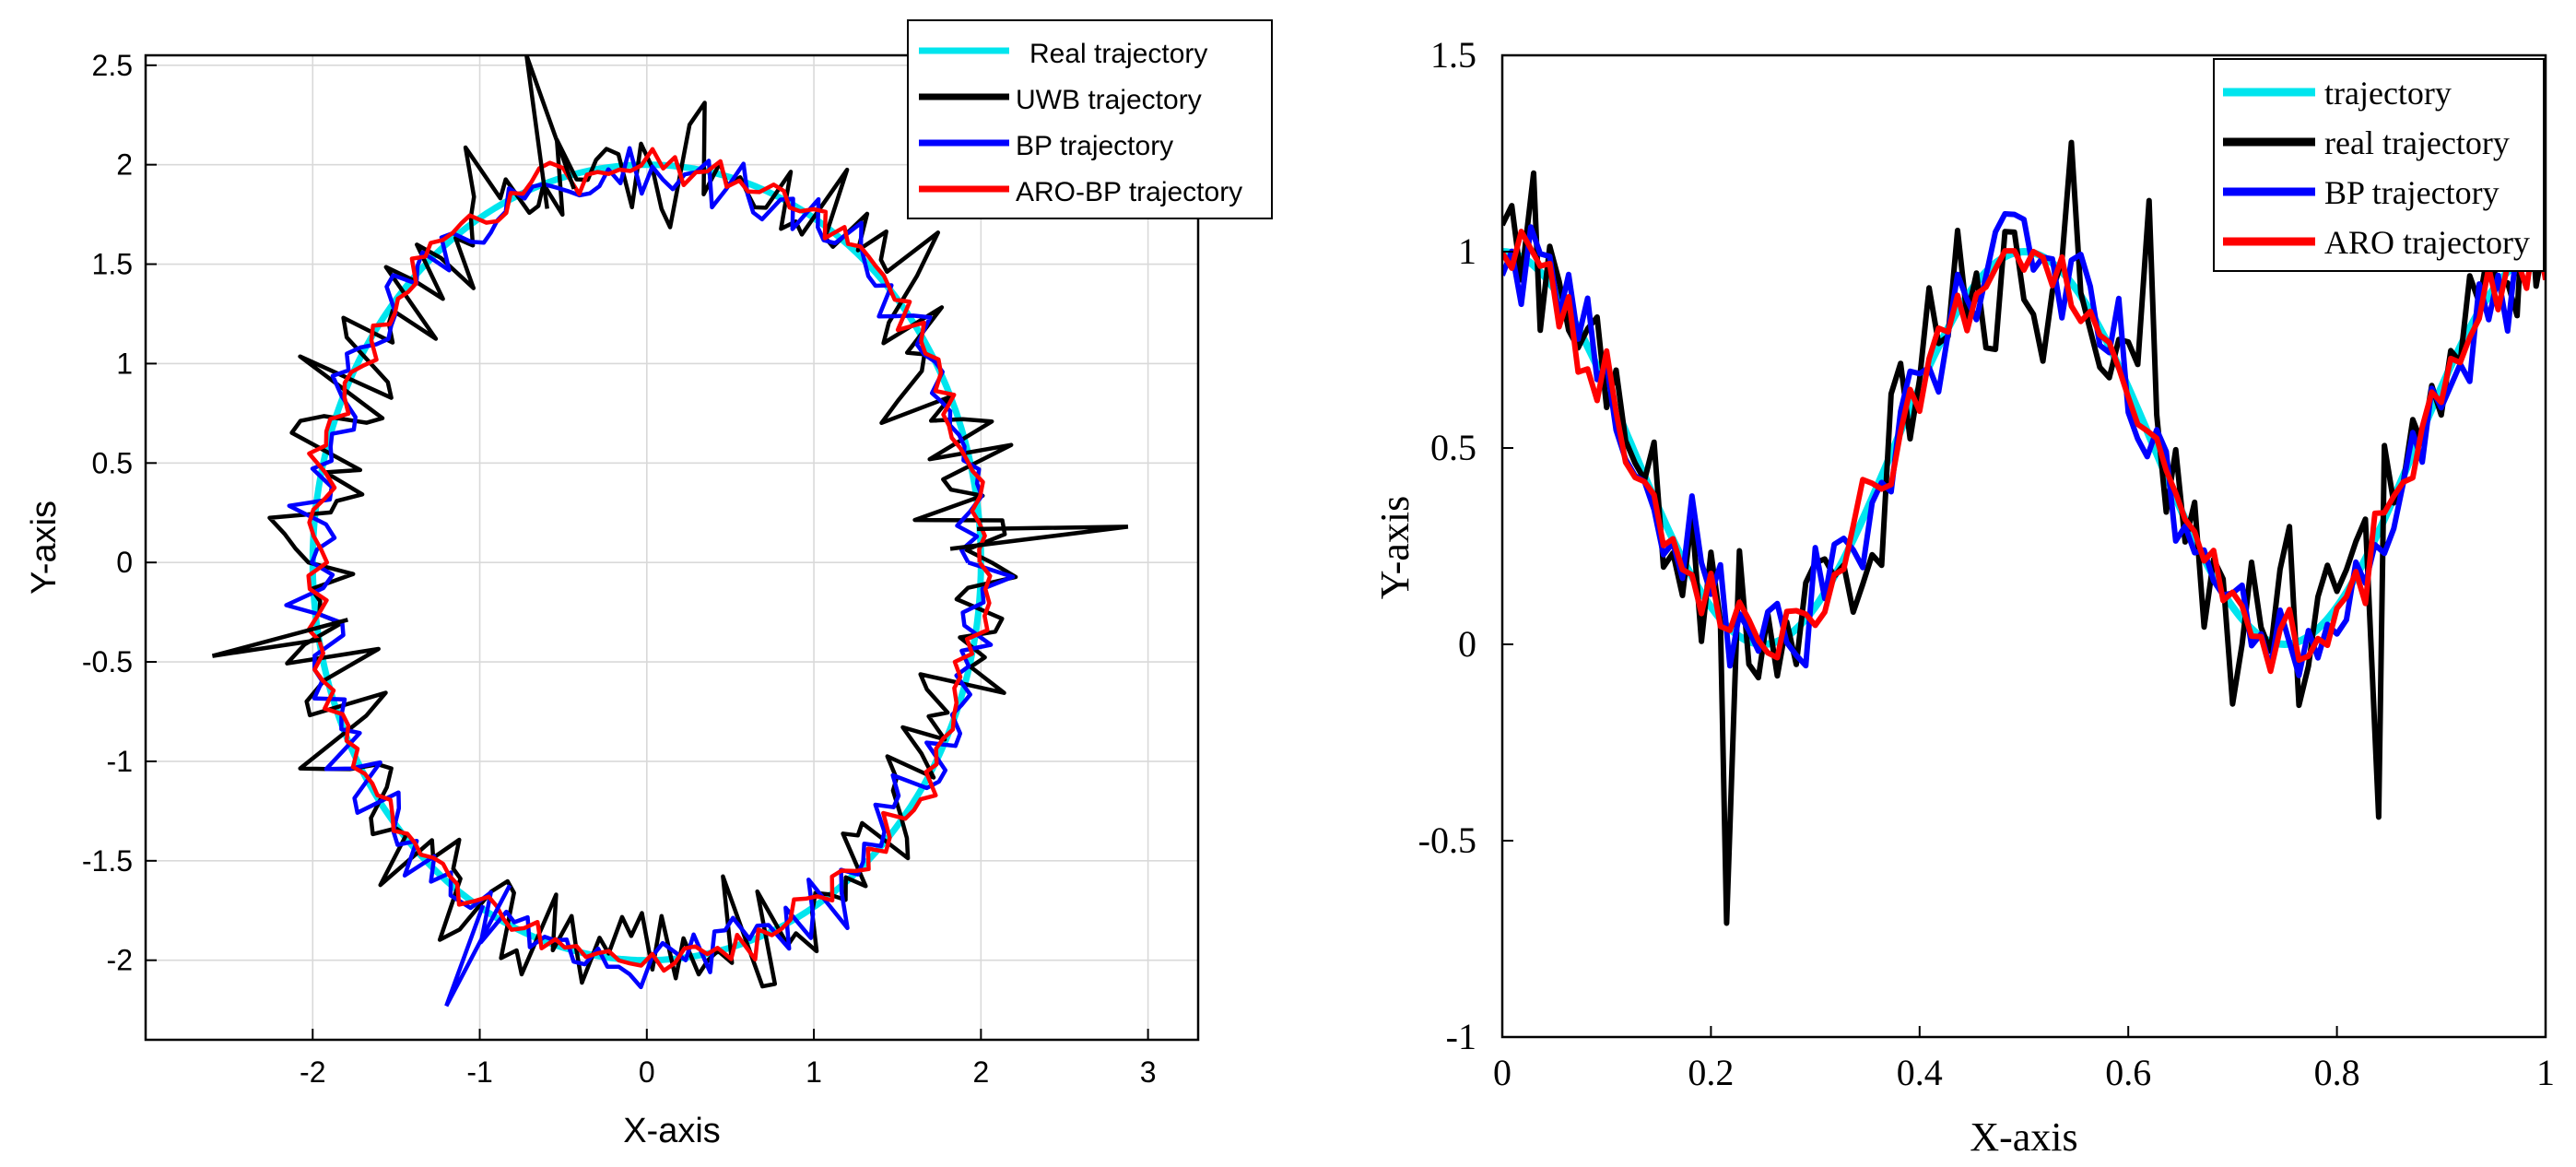 Image resolution: width=2576 pixels, height=1167 pixels. Describe the element at coordinates (2427, 243) in the screenshot. I see `right-legend-label-aro: ARO trajectory` at that location.